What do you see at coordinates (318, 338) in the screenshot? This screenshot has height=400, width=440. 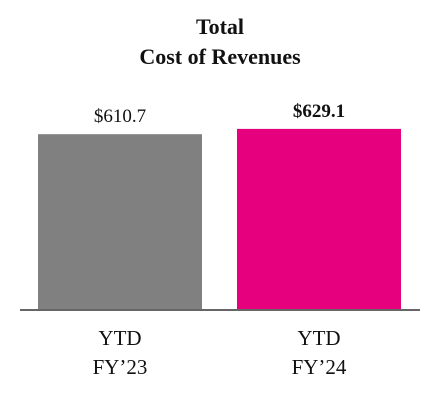 I see `category-label-2-line-1: YTD` at bounding box center [318, 338].